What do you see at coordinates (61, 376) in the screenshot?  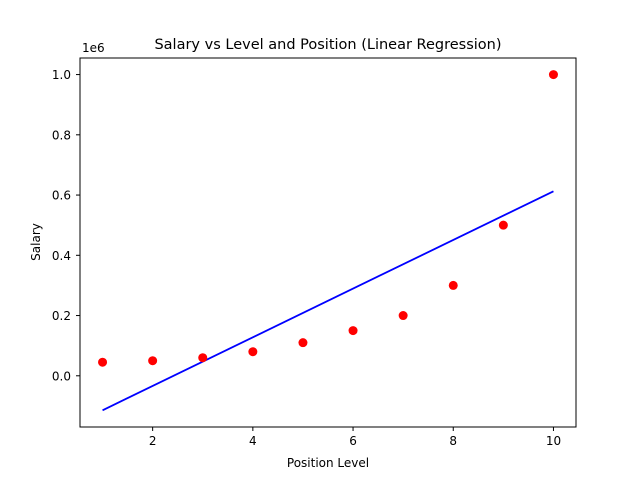 I see `y-tick-label: 0.0` at bounding box center [61, 376].